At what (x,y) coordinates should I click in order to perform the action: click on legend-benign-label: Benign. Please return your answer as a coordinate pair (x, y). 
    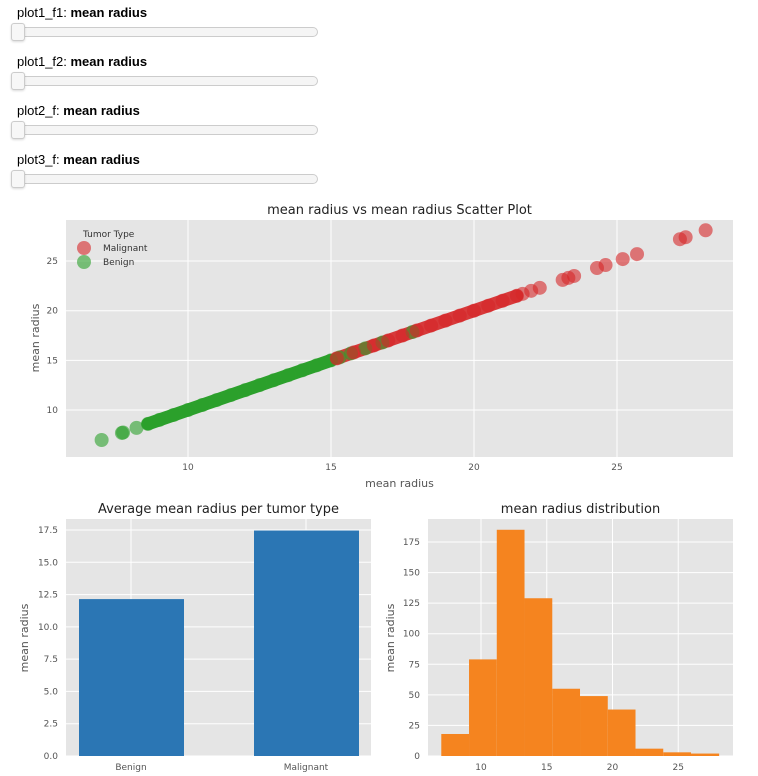
    Looking at the image, I should click on (118, 263).